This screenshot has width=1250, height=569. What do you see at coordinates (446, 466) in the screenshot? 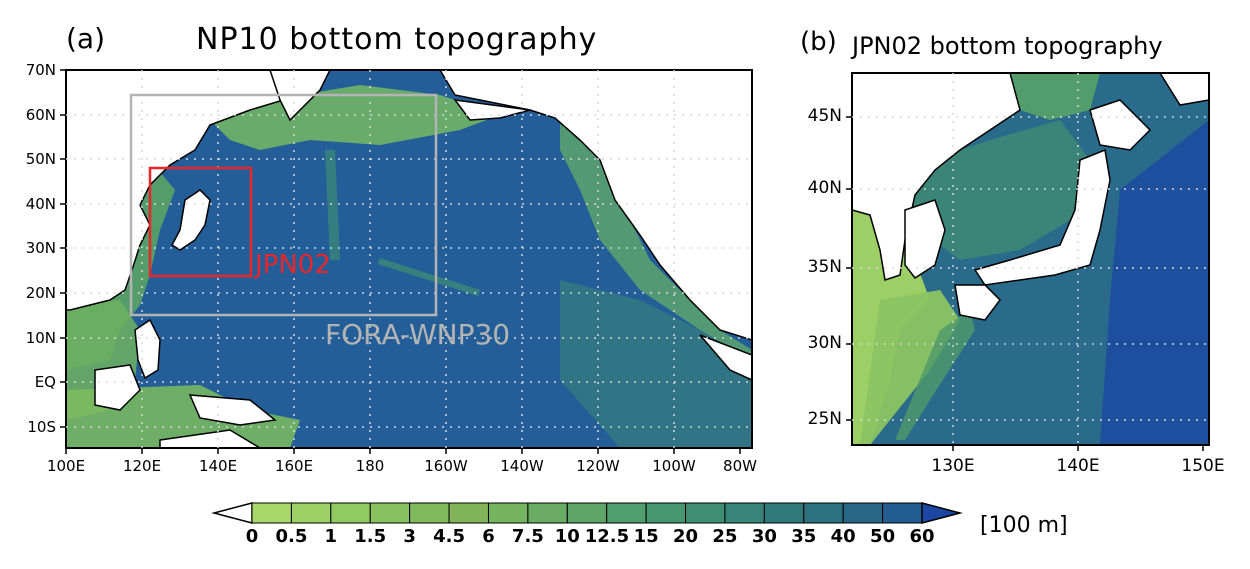
I see `panel-a-xtick-5: 160W` at bounding box center [446, 466].